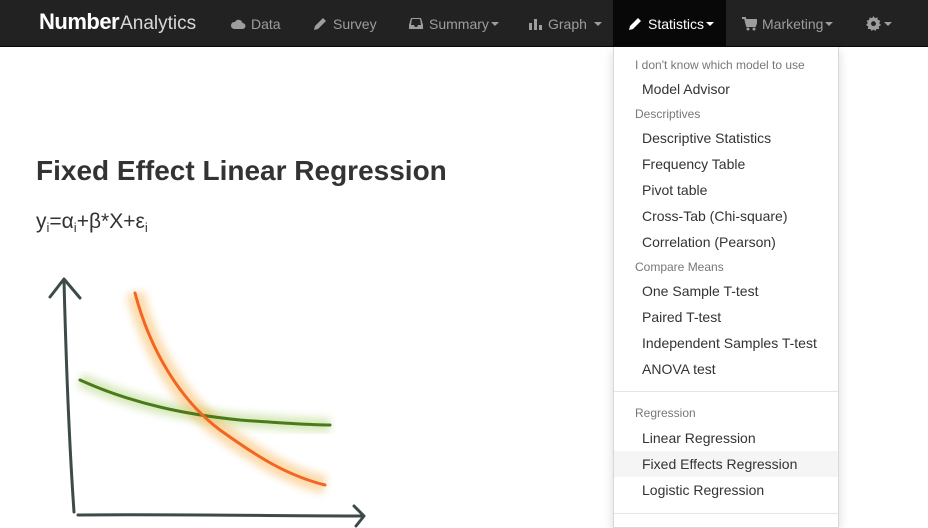  I want to click on green-trend-line, so click(205, 402).